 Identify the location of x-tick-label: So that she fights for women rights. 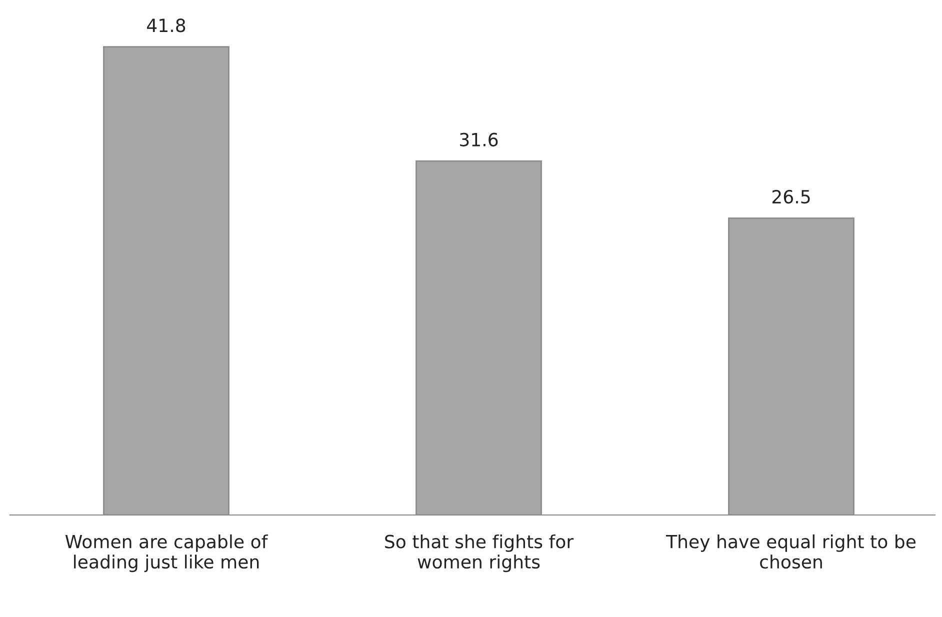
(479, 553).